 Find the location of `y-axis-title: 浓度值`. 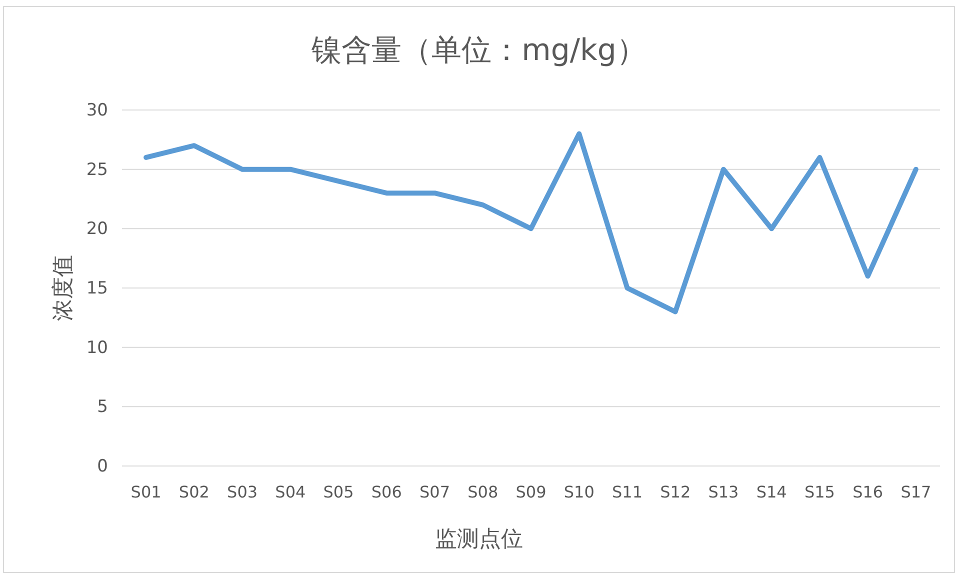

y-axis-title: 浓度值 is located at coordinates (63, 288).